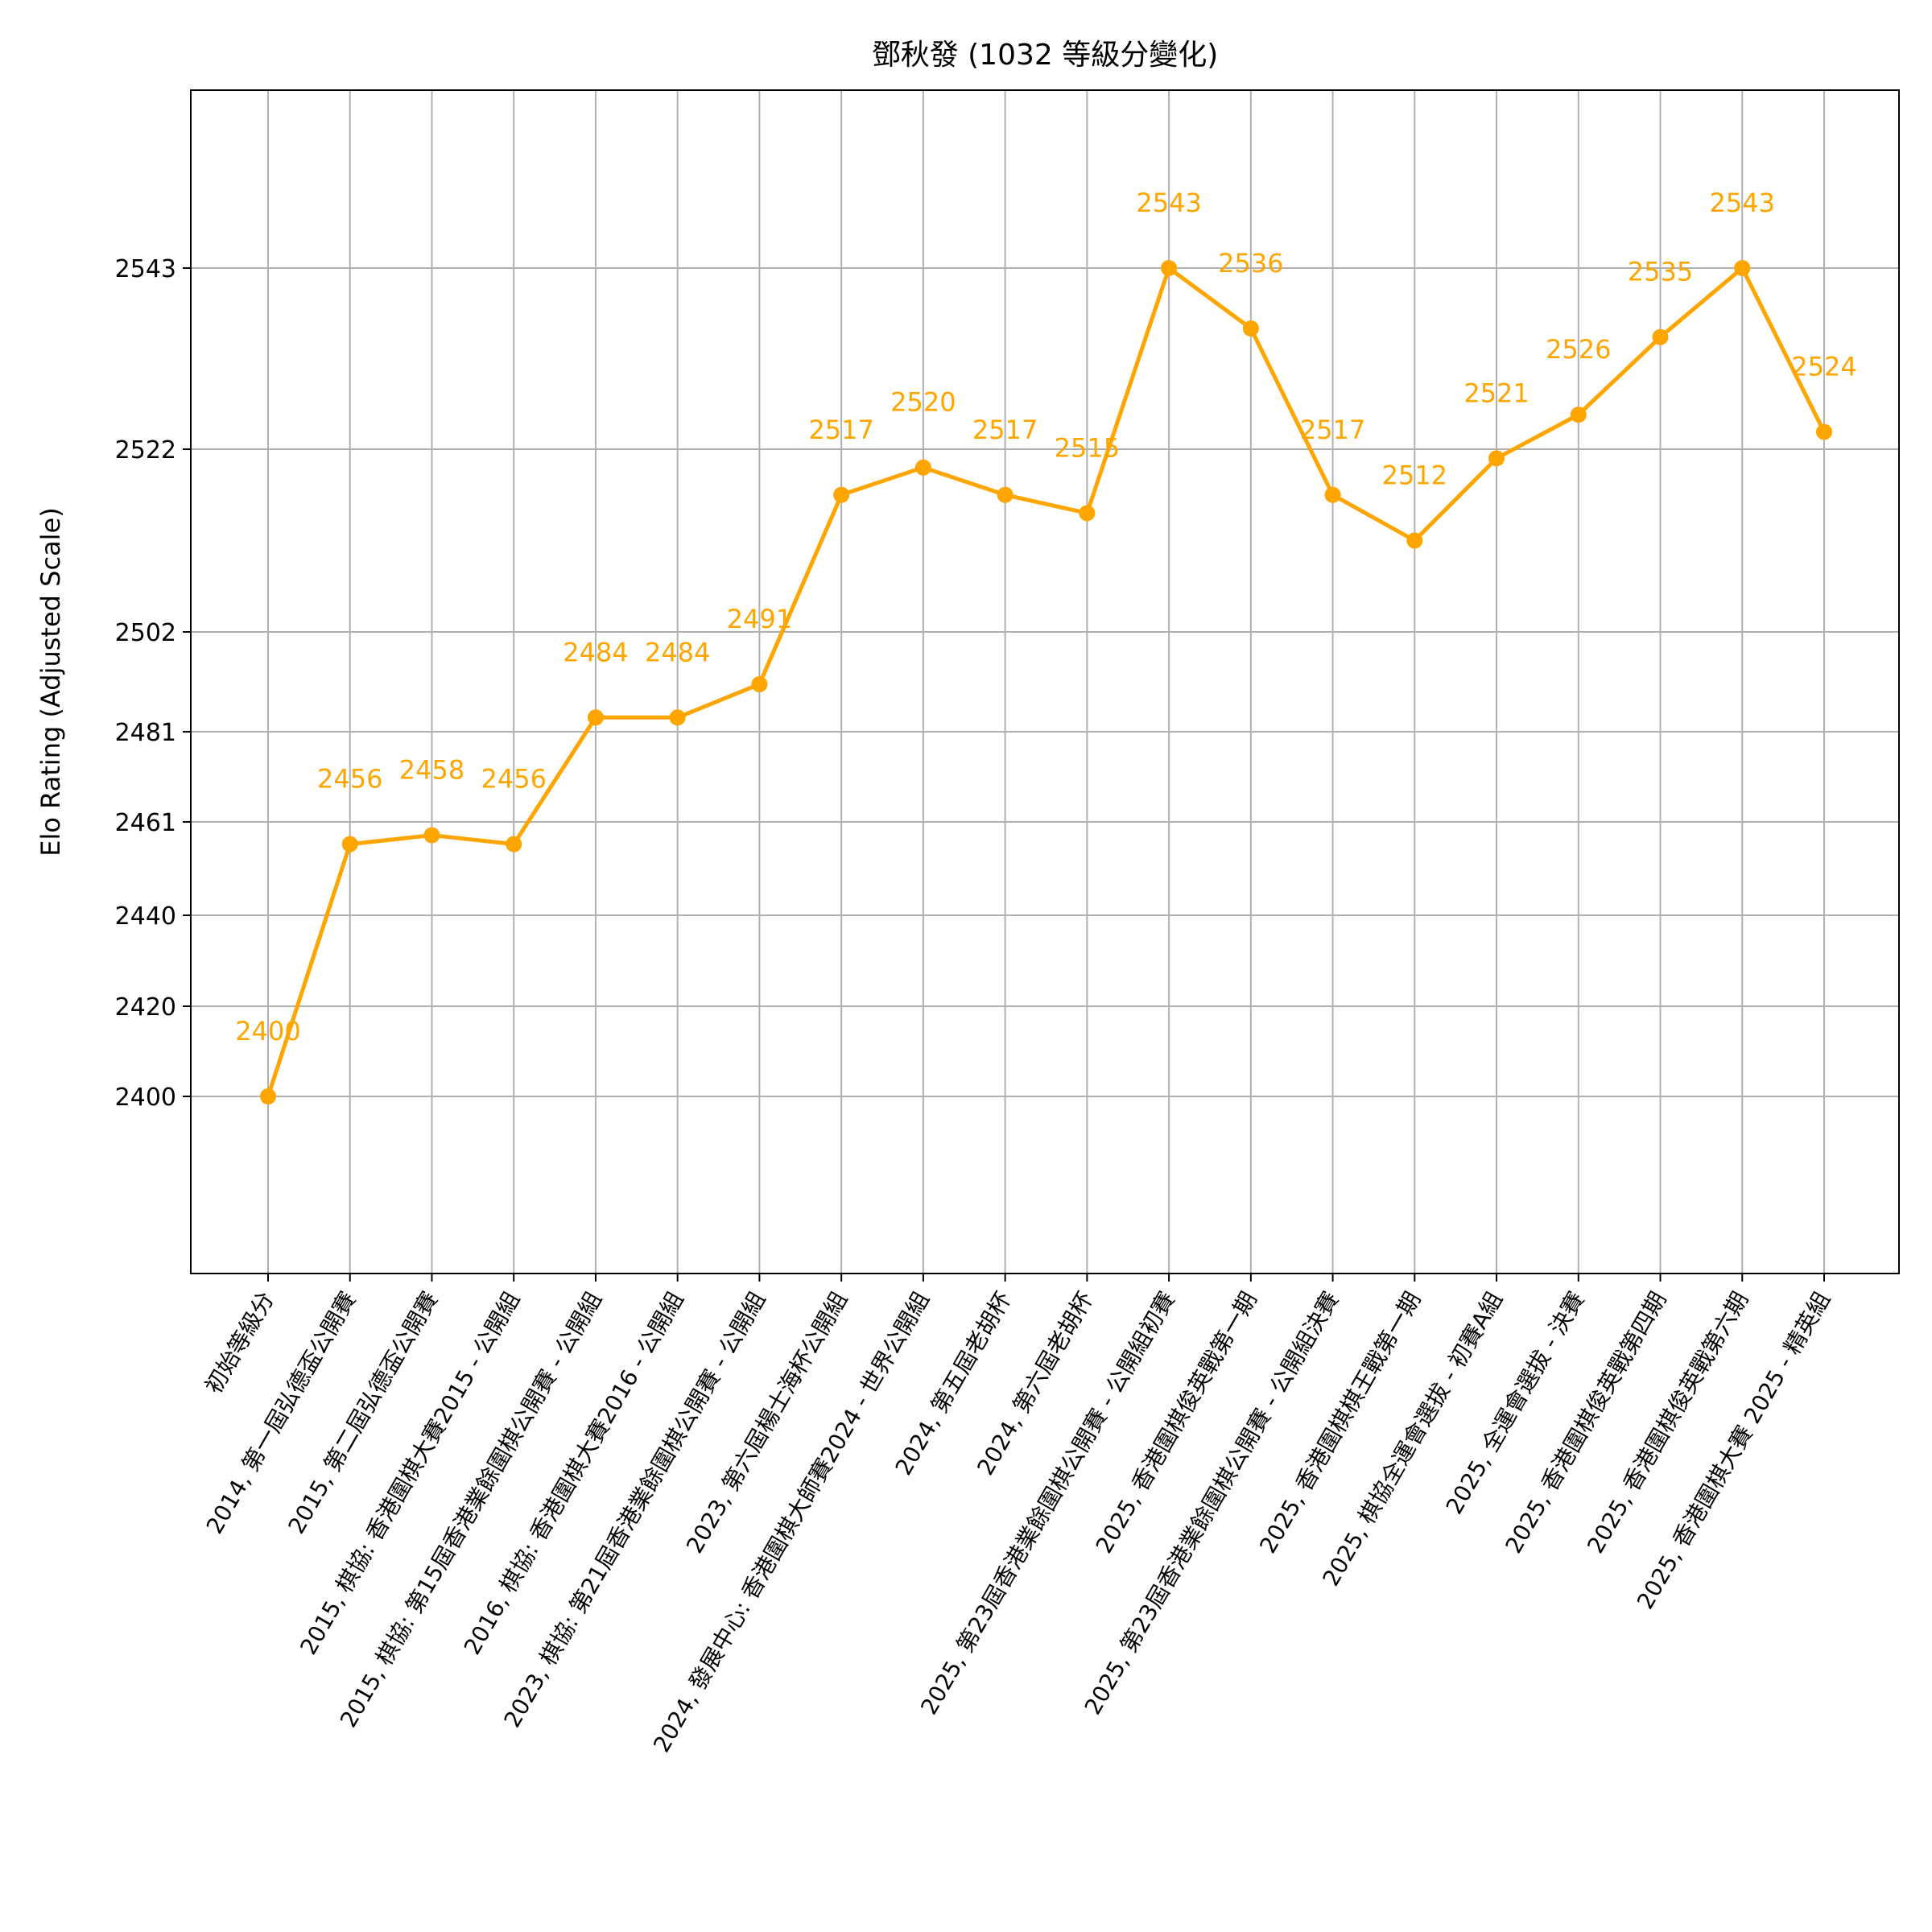 Image resolution: width=1932 pixels, height=1932 pixels. Describe the element at coordinates (1578, 349) in the screenshot. I see `data-label: 2526` at that location.